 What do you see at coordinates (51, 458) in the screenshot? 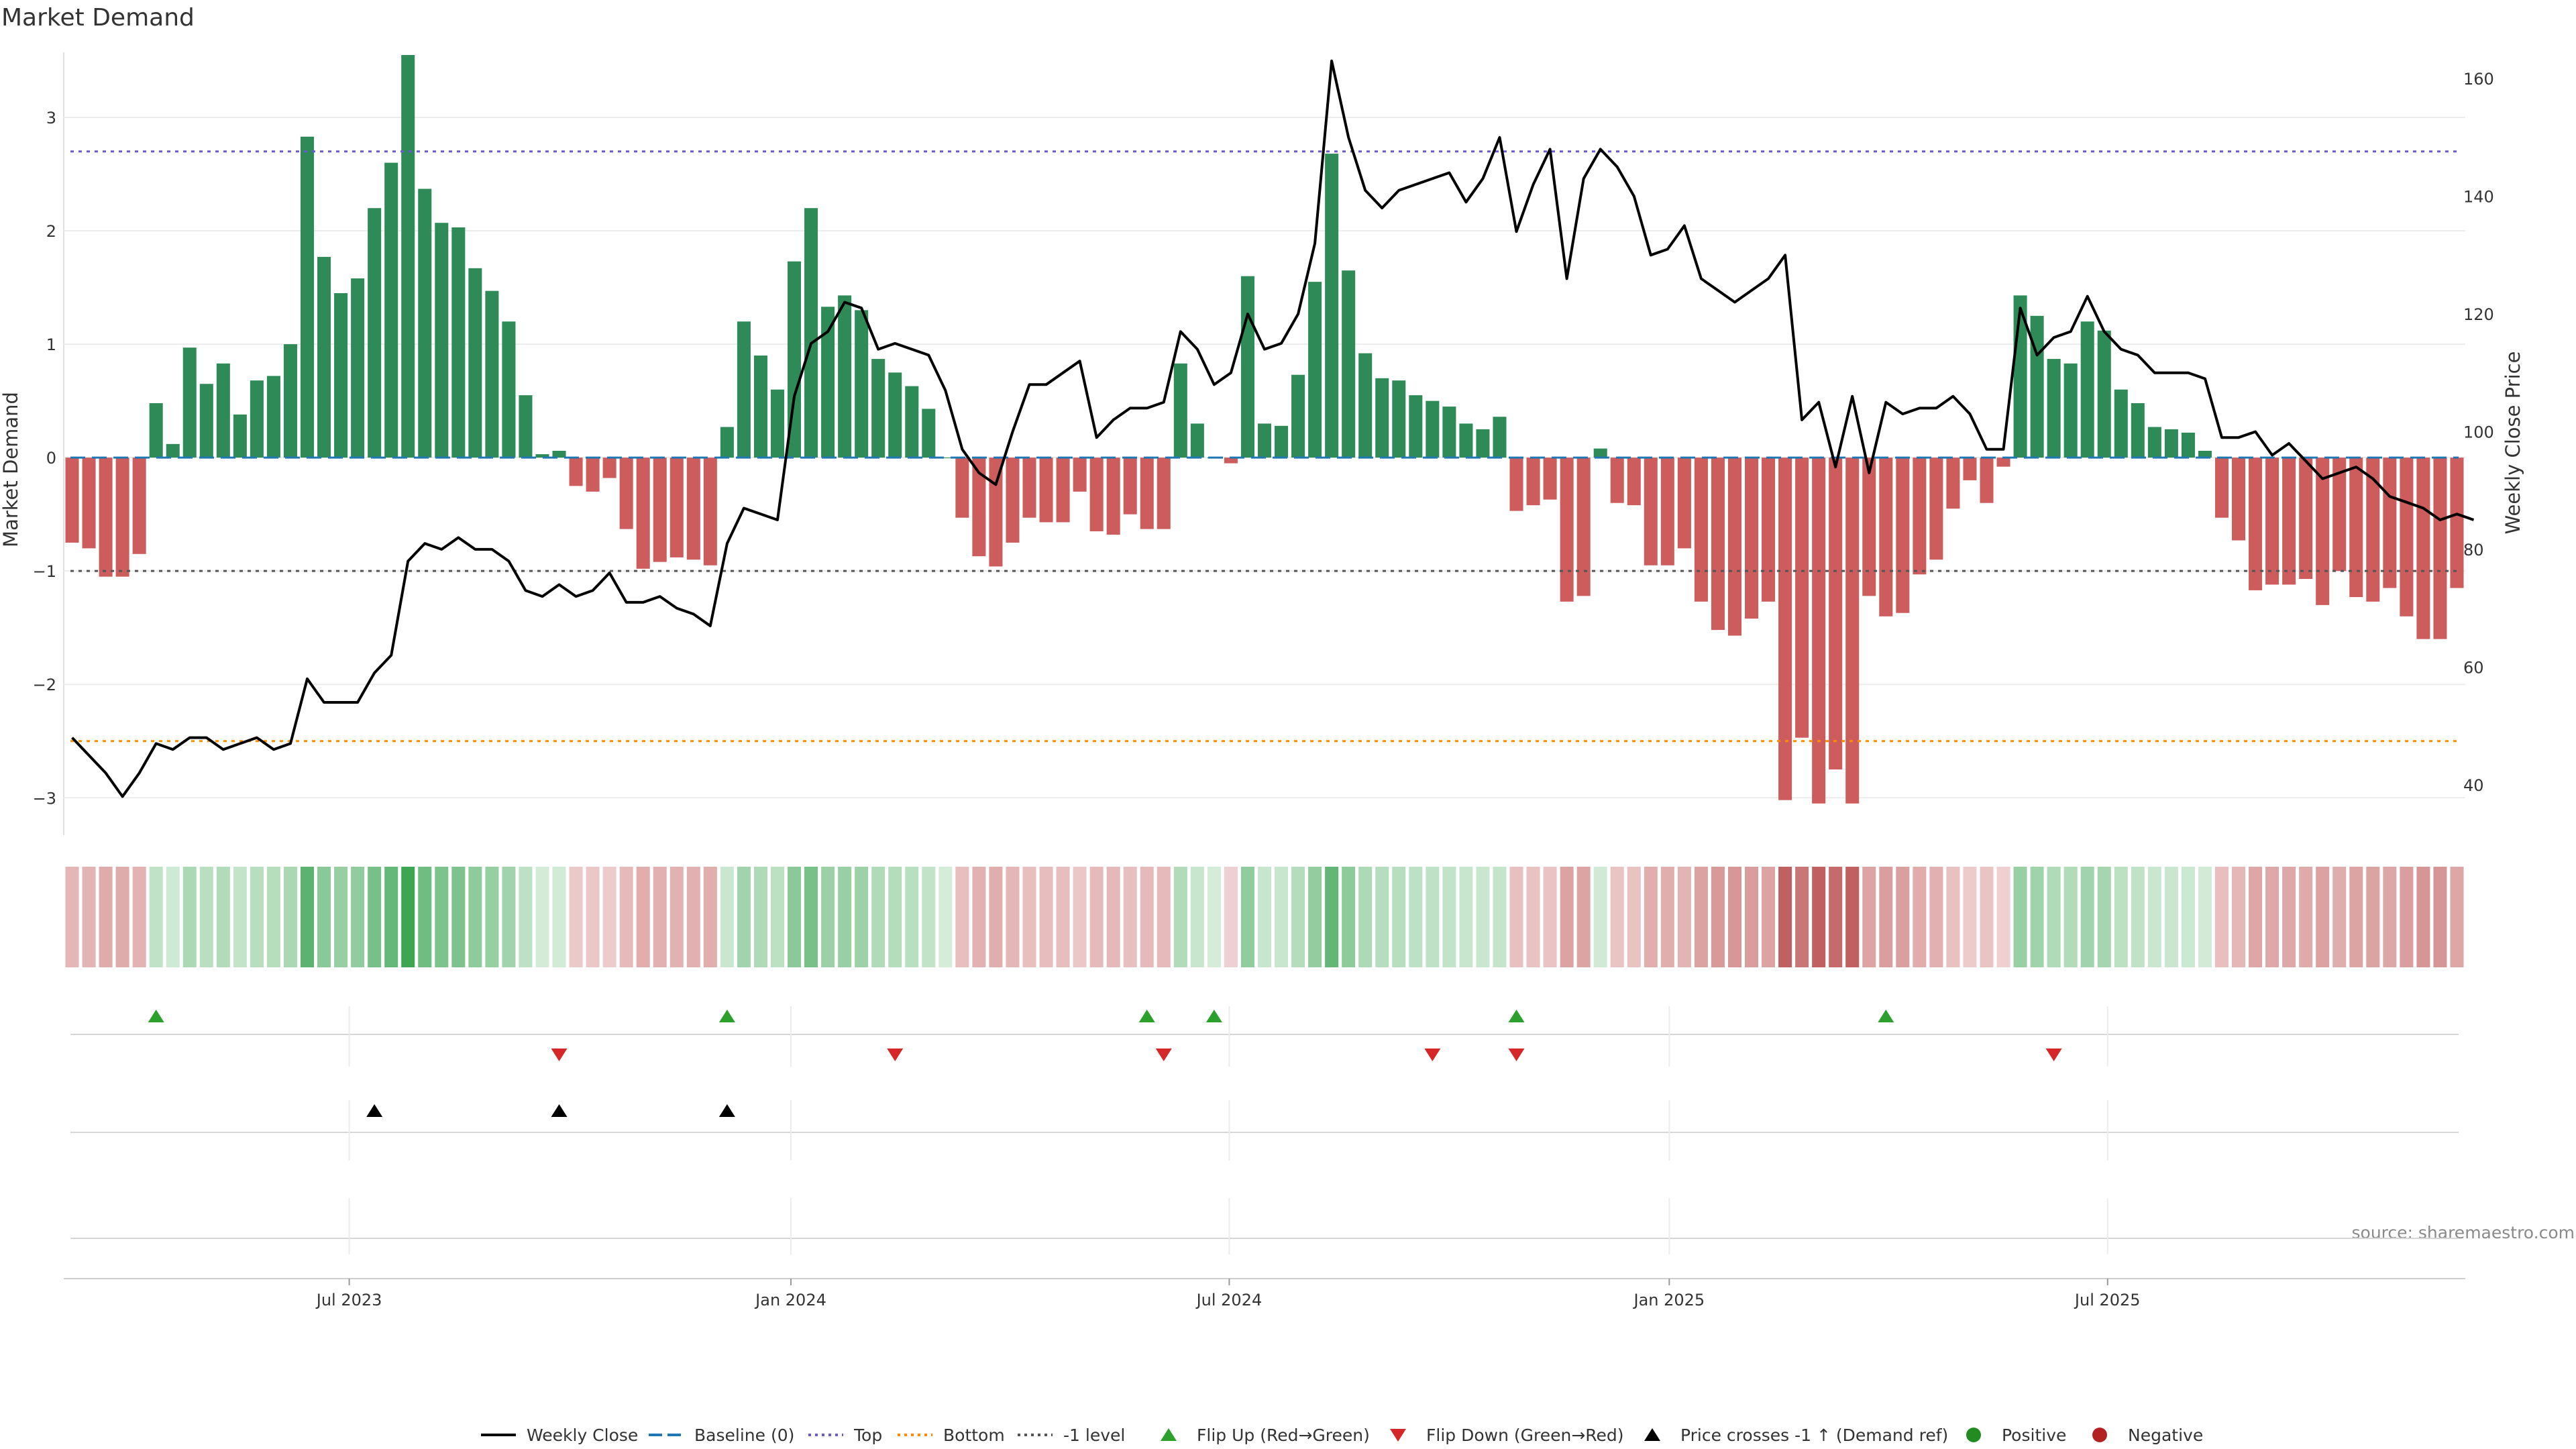
I see `y-left-tick-label: 0` at bounding box center [51, 458].